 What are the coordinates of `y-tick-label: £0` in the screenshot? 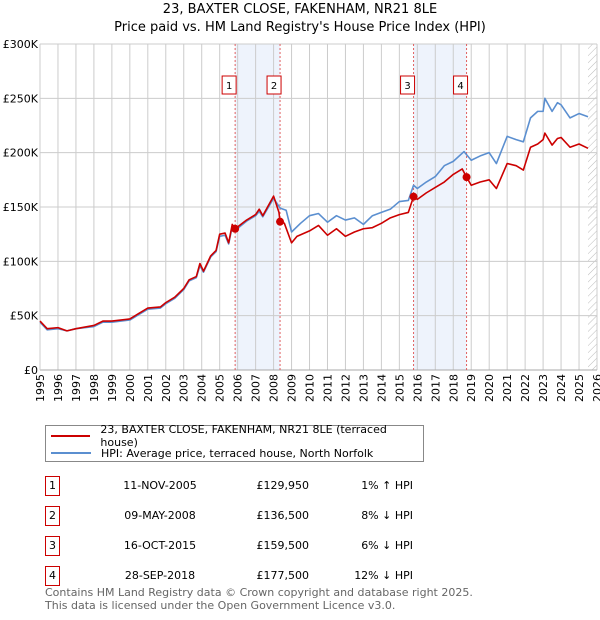 It's located at (31, 370).